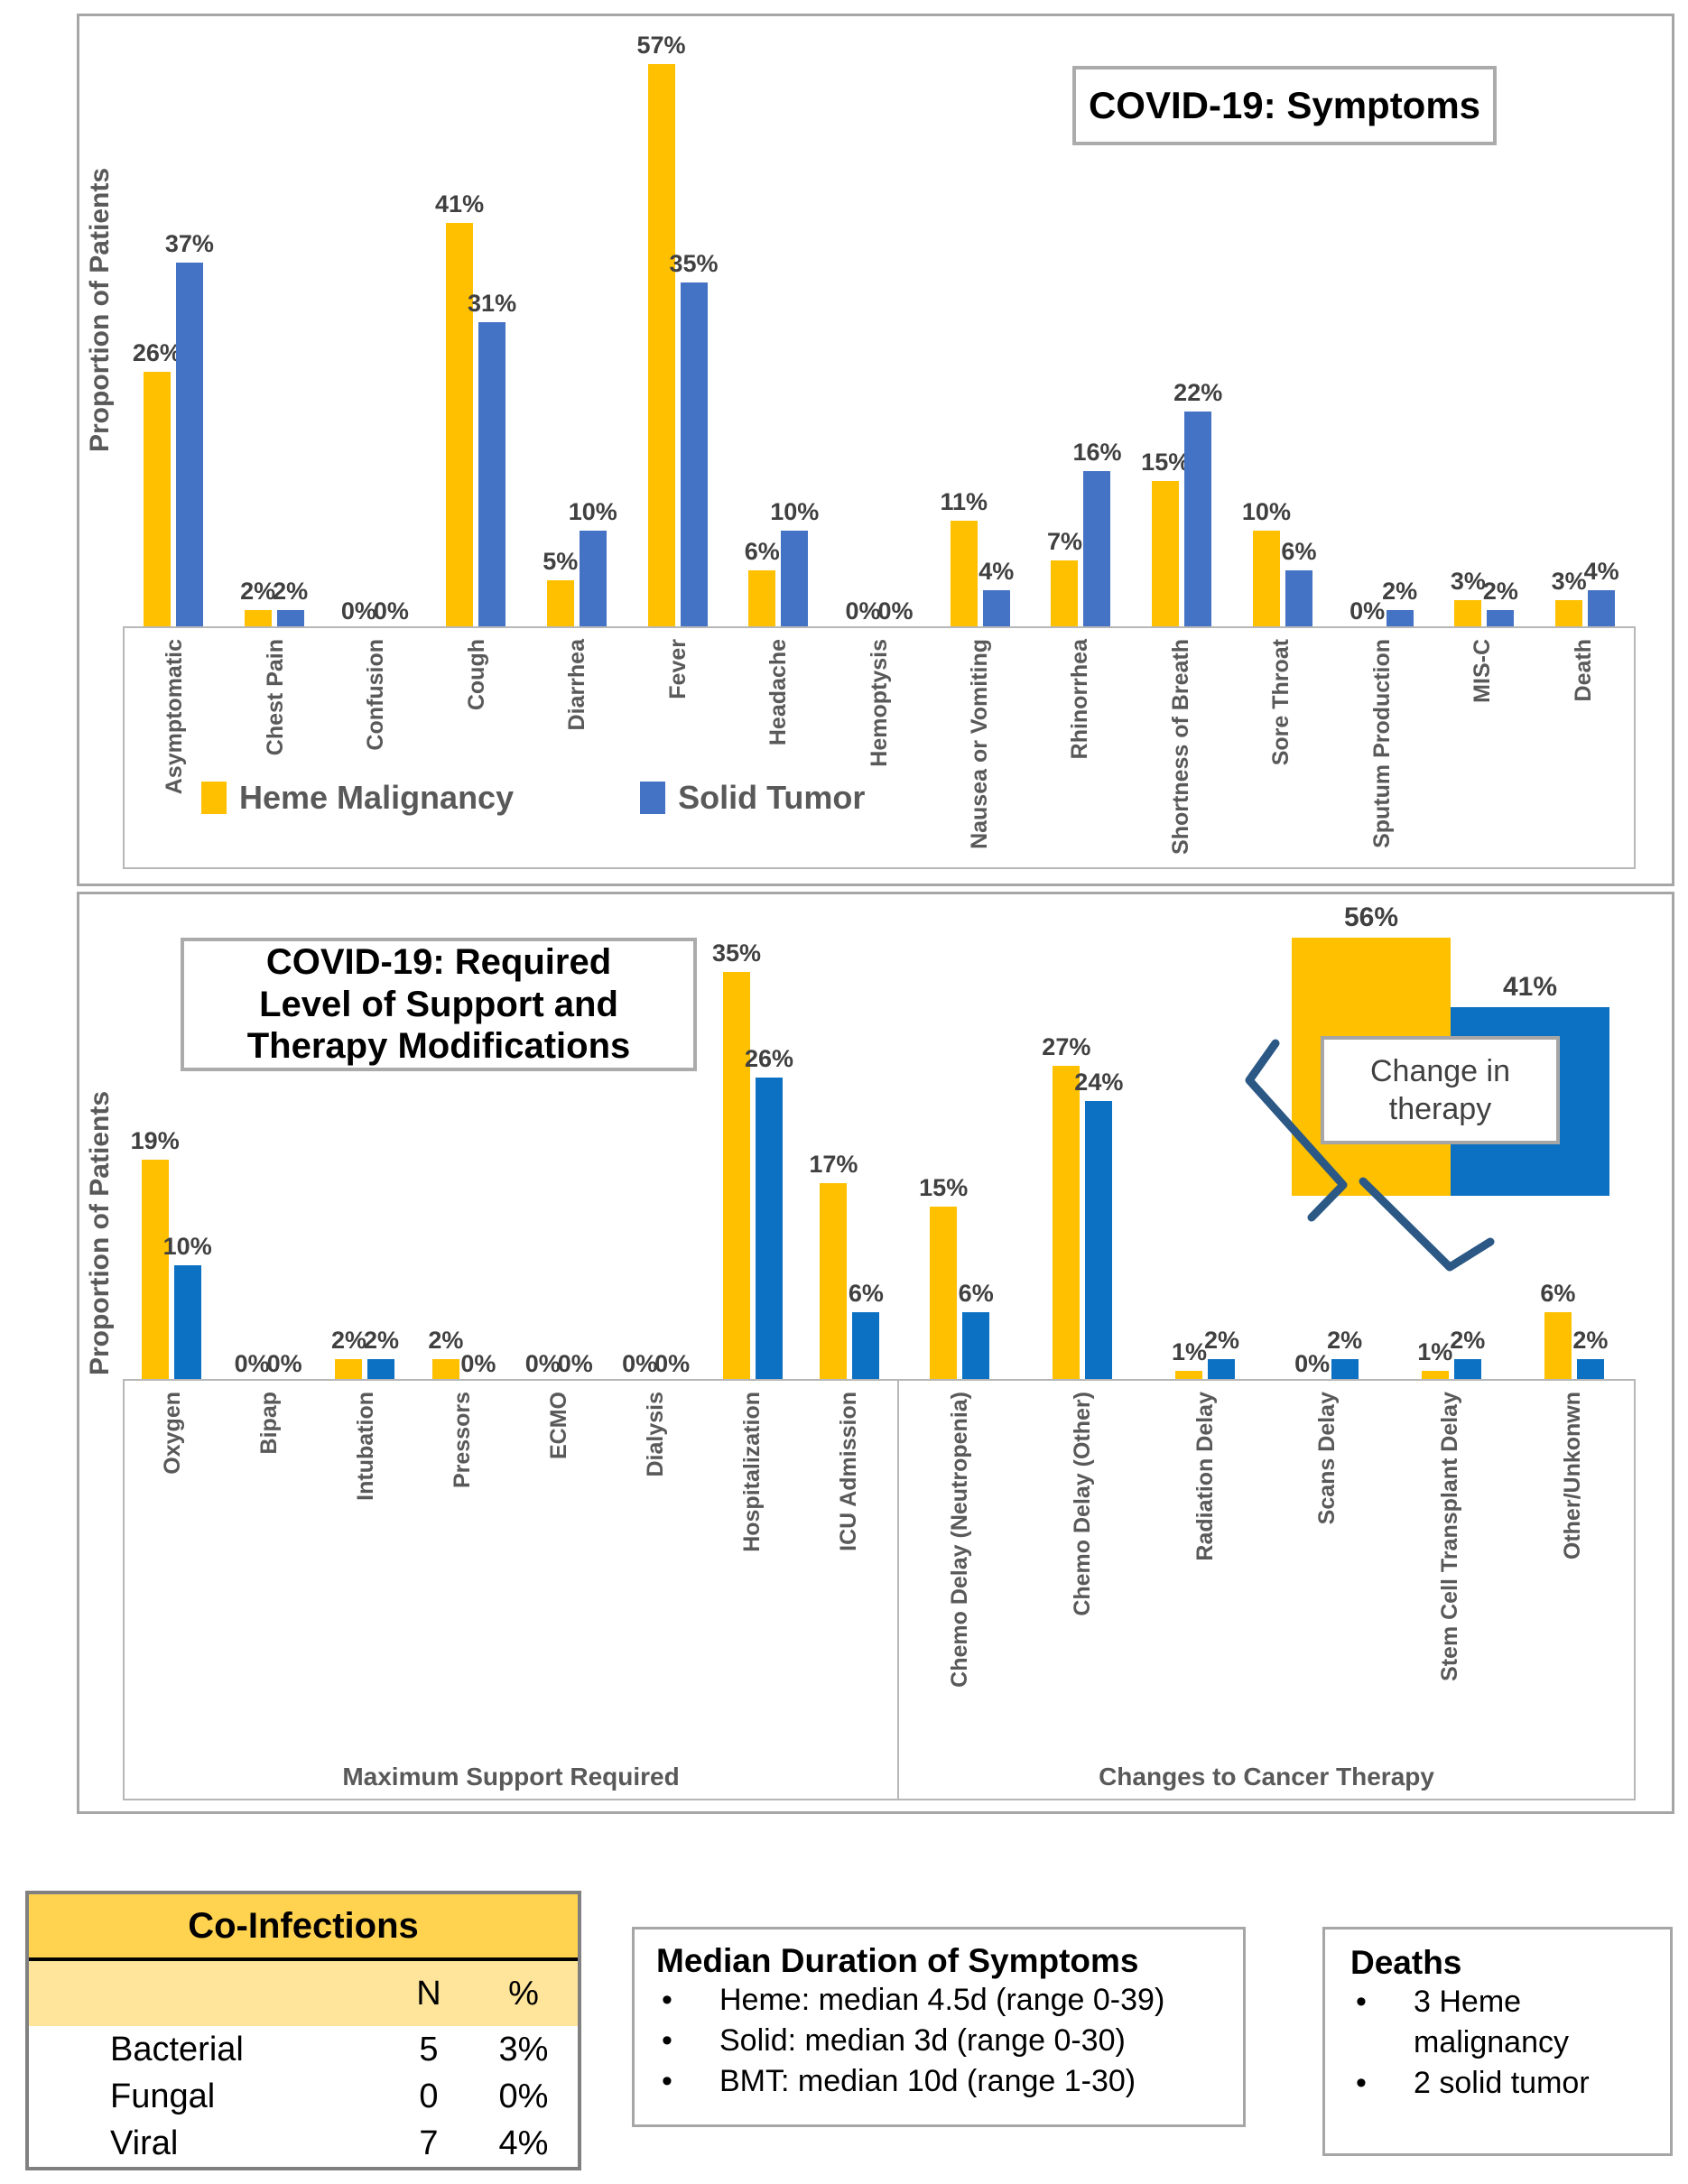 The image size is (1688, 2184). Describe the element at coordinates (155, 1140) in the screenshot. I see `value-label: 19%` at that location.